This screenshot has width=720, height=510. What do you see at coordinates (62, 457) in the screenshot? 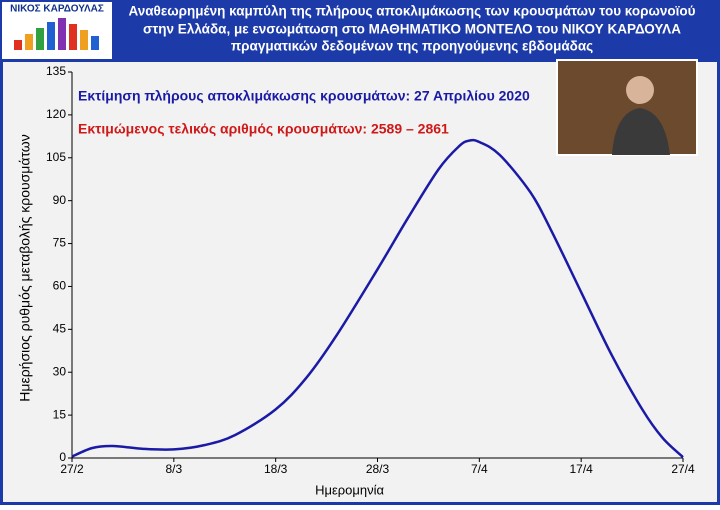
I see `y-tick-label: 0` at bounding box center [62, 457].